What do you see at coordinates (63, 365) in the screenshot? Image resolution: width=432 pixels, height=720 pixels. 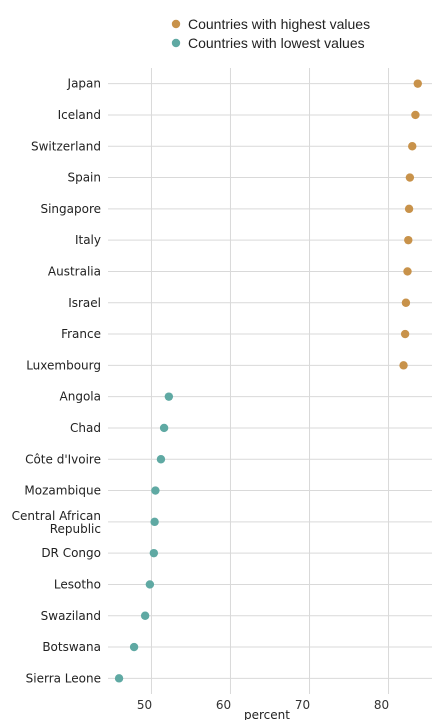 I see `category-label: Luxembourg` at bounding box center [63, 365].